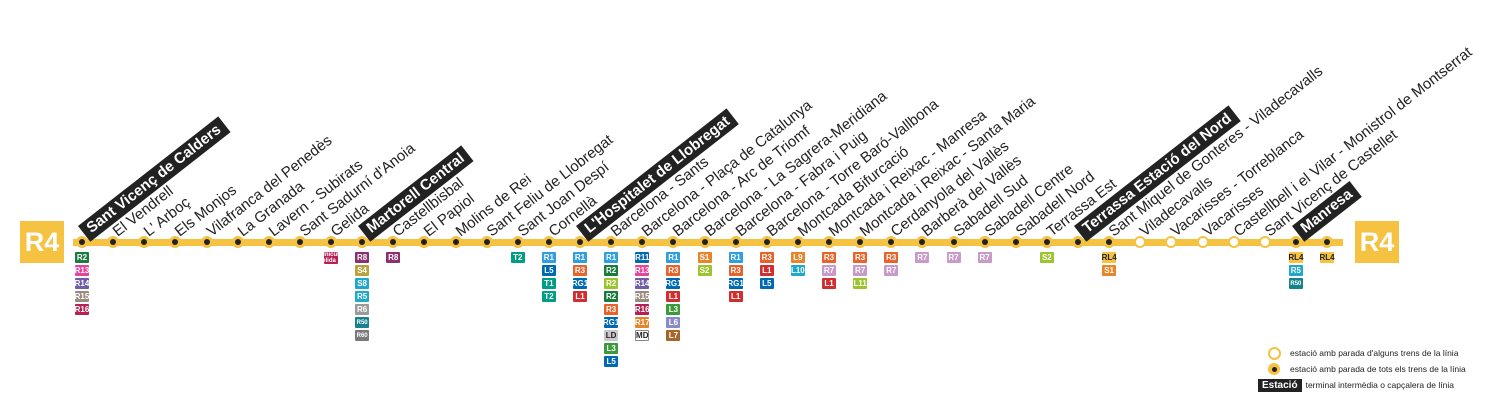 The image size is (1500, 407). I want to click on connection-badge: S4, so click(362, 270).